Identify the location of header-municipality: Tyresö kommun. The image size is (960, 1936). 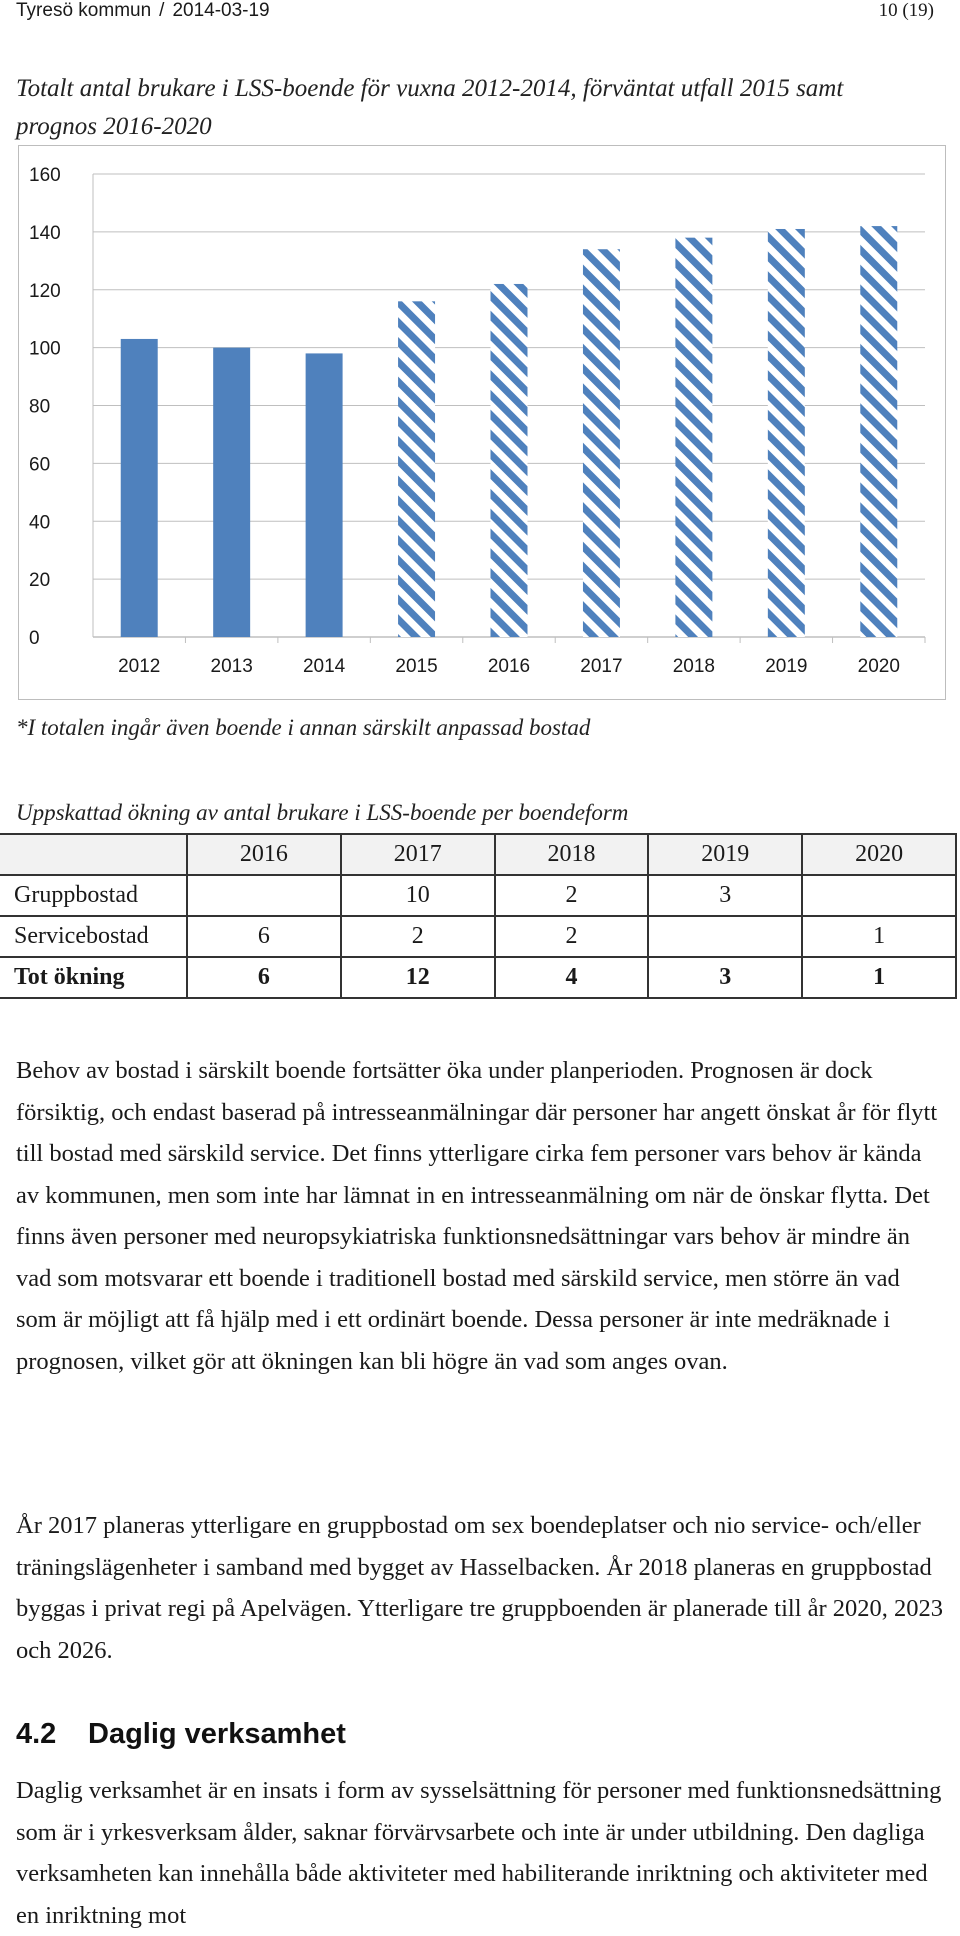
(84, 10).